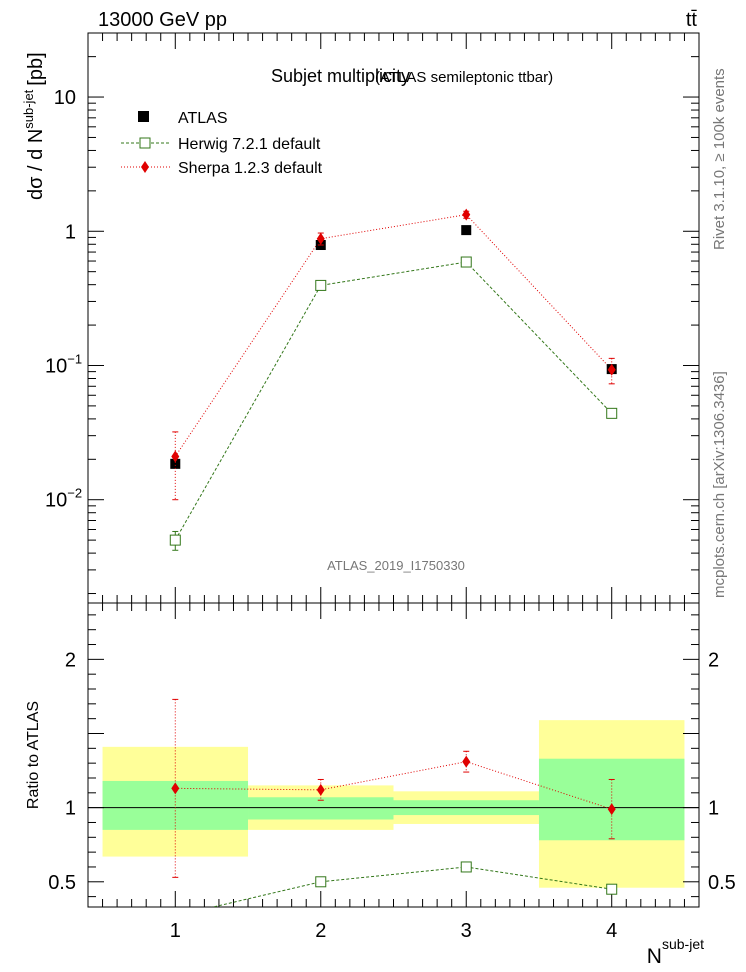  What do you see at coordinates (396, 565) in the screenshot?
I see `analysis-id-label: ATLAS_2019_I1750330` at bounding box center [396, 565].